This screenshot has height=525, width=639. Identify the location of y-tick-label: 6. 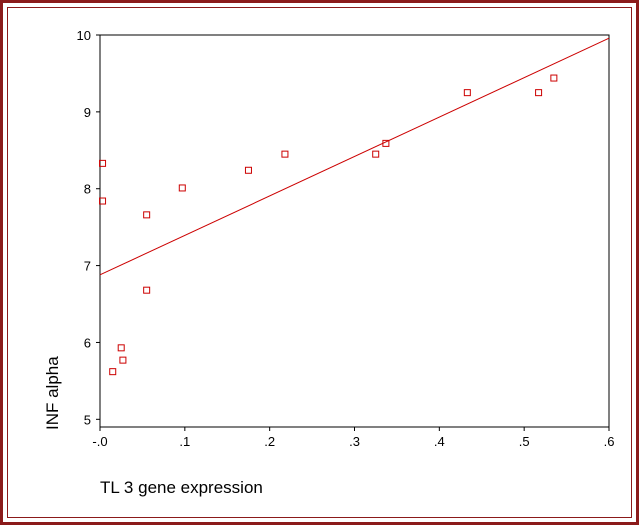
(87, 342).